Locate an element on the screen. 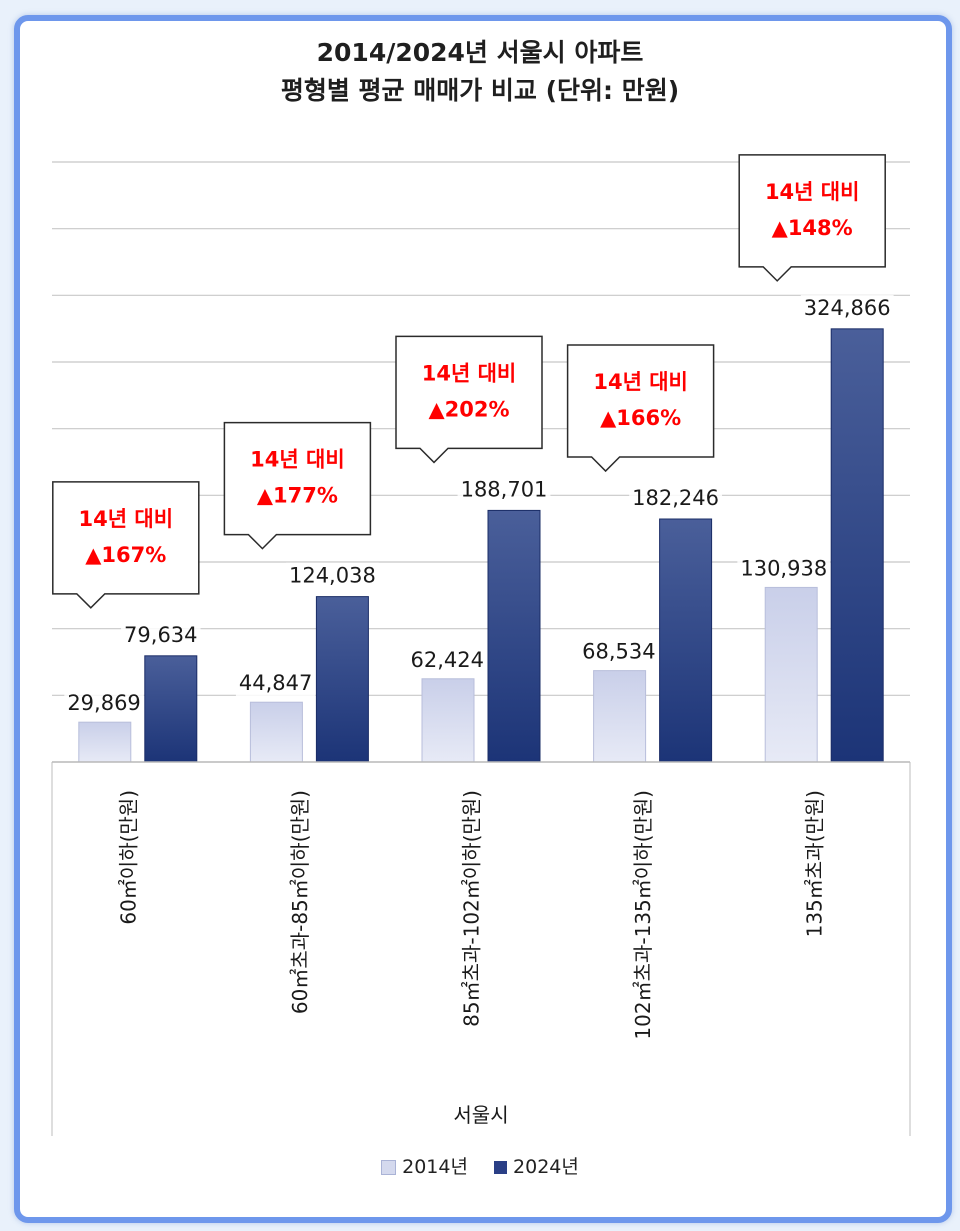  callout-line-2: ▲202% is located at coordinates (468, 409).